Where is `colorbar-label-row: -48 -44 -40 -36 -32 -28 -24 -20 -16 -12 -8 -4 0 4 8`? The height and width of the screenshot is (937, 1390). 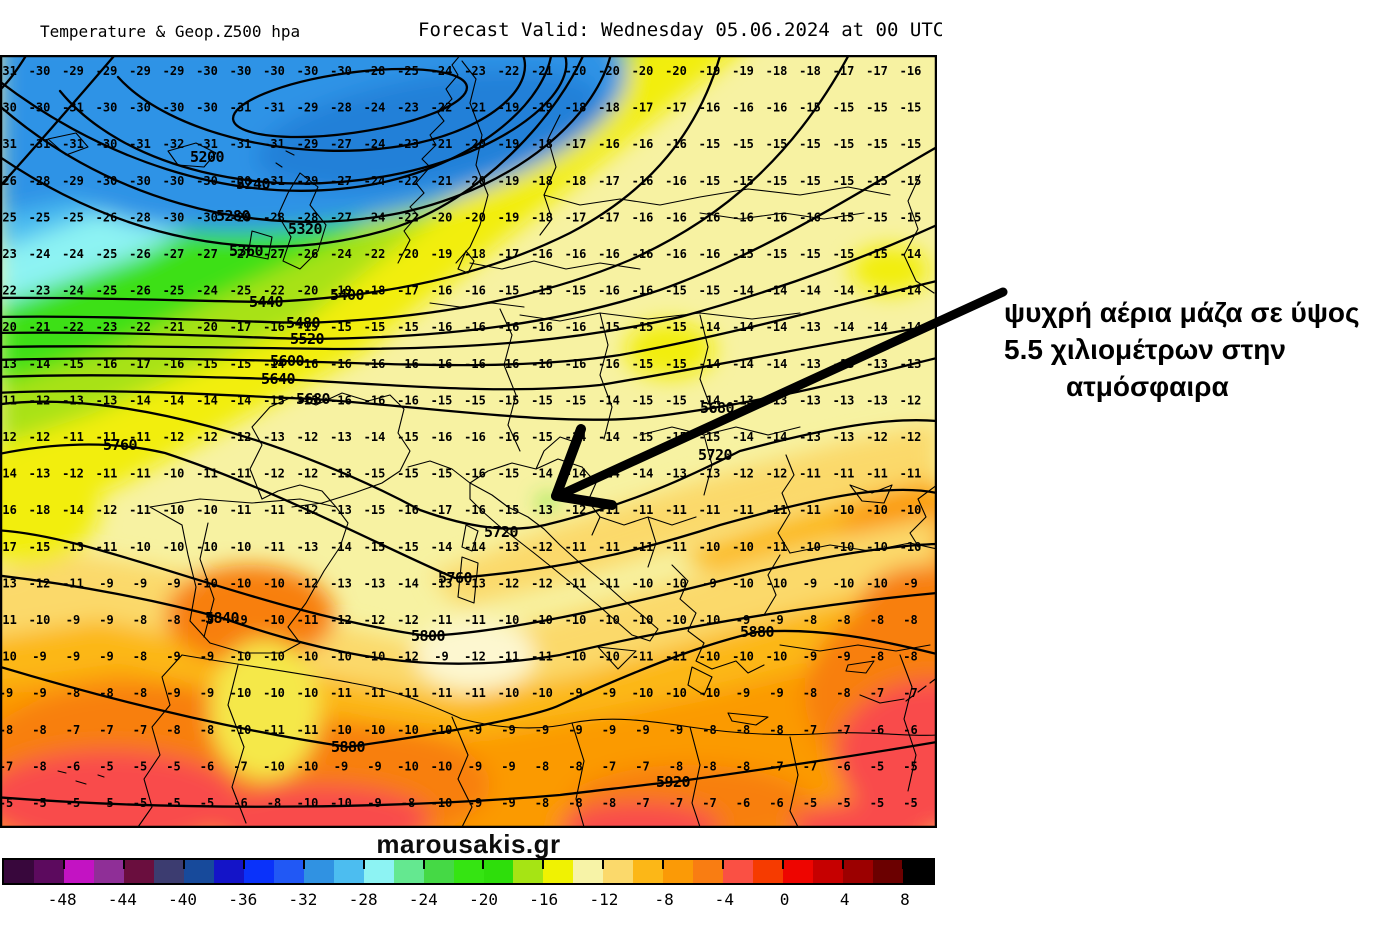
colorbar-label-row: -48 -44 -40 -36 -32 -28 -24 -20 -16 -12 -8 -4 0 4 8 is located at coordinates (468, 901).